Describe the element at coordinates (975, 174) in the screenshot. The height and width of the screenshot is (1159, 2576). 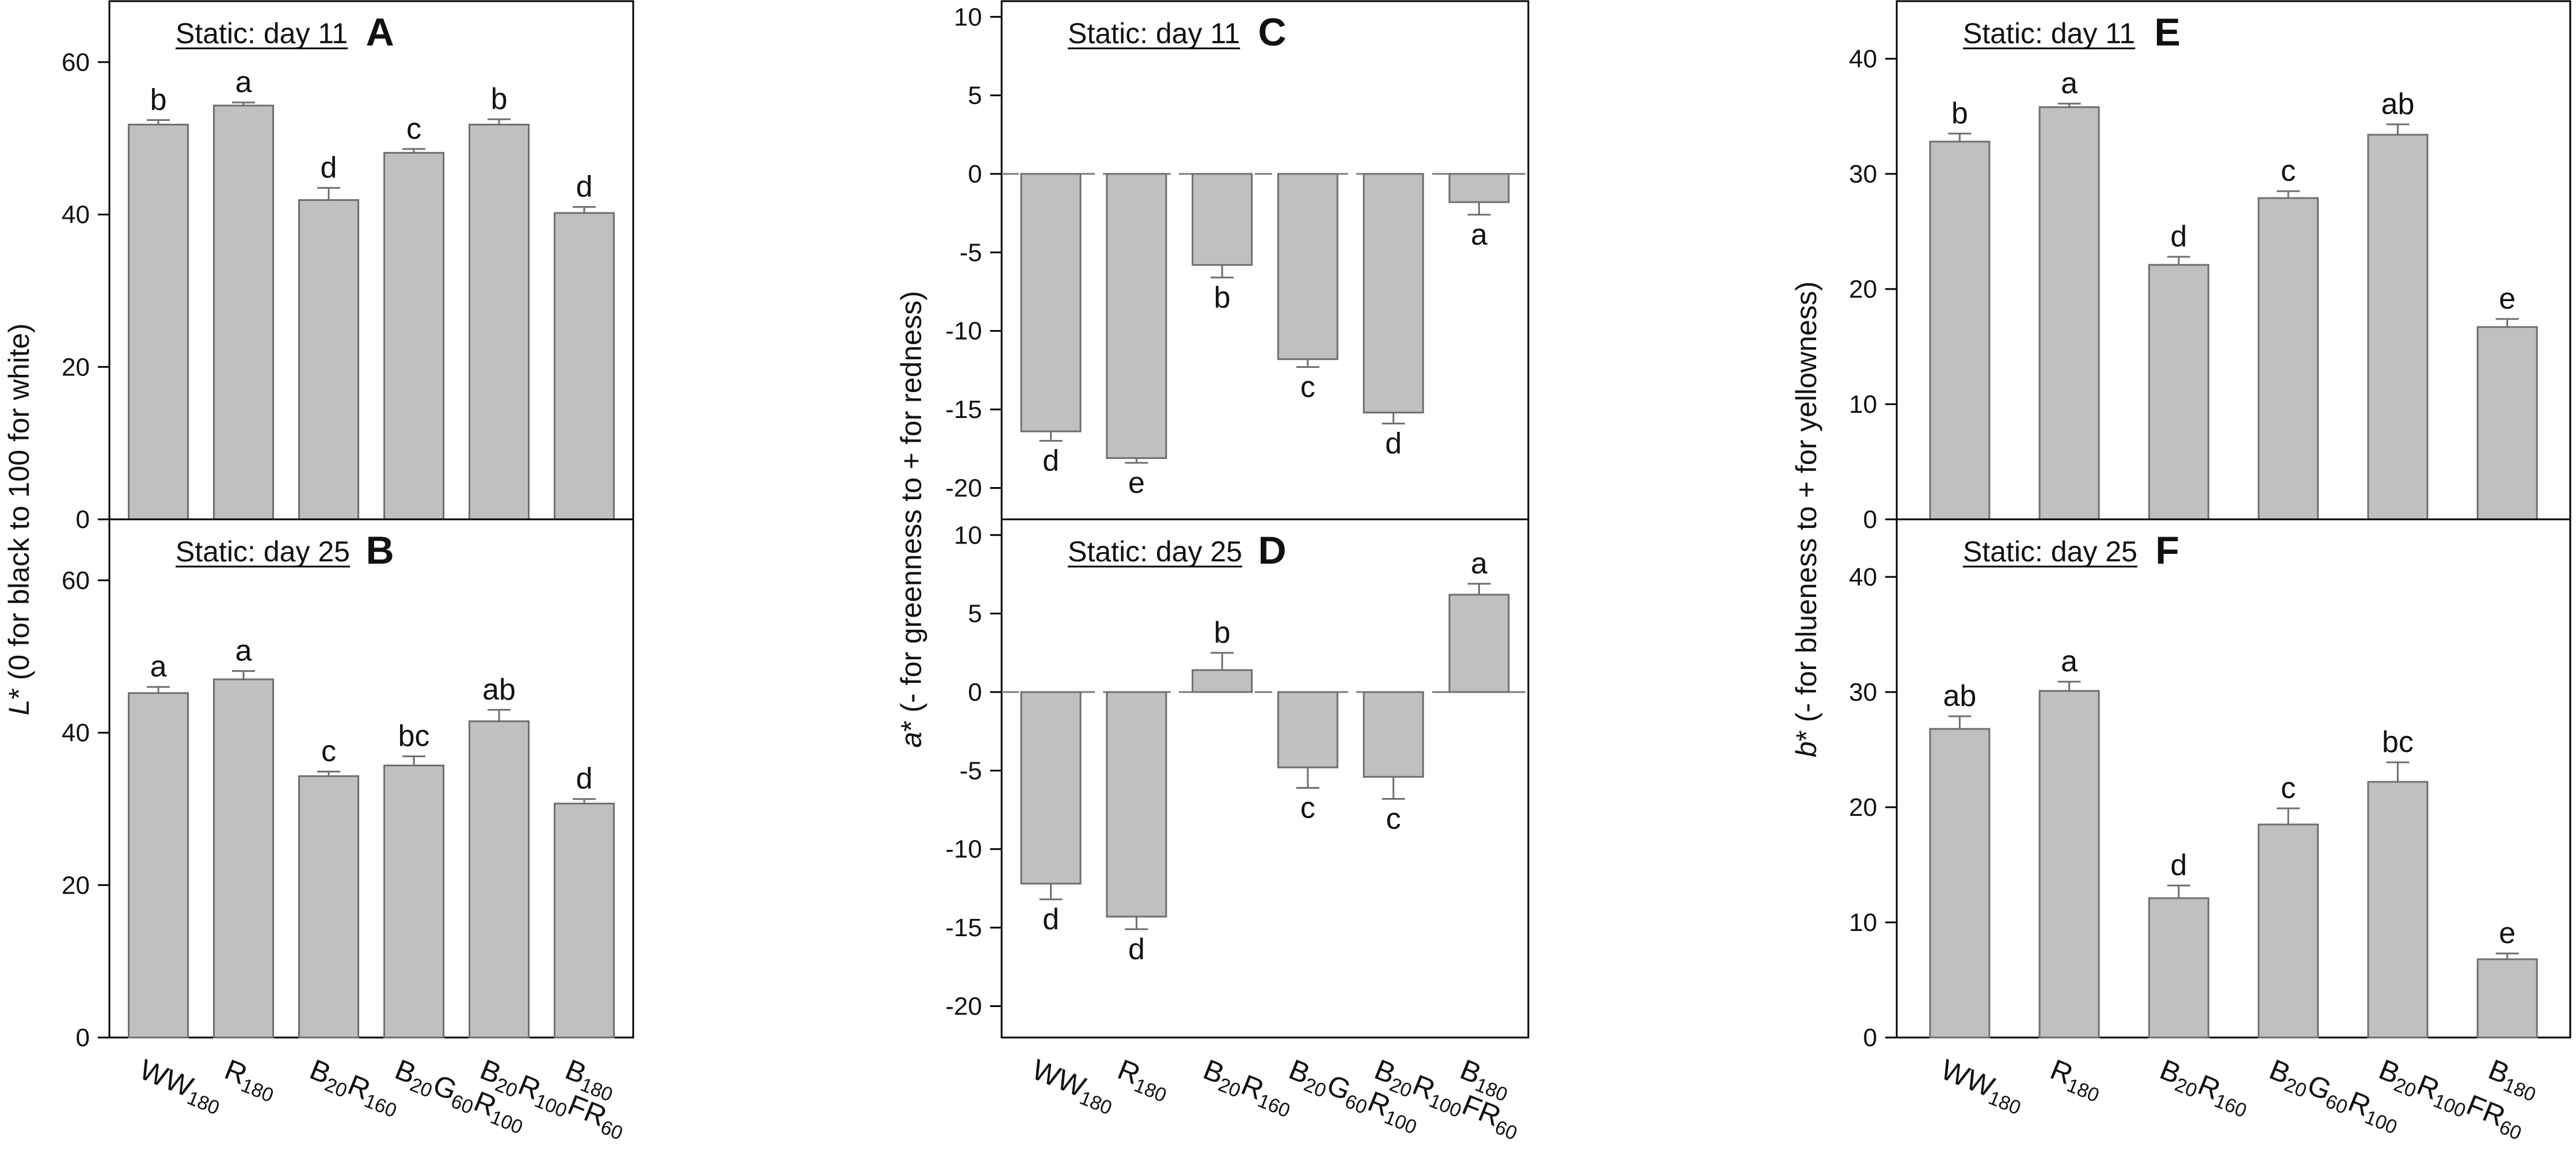
I see `panel-c-ytick-label: 0` at that location.